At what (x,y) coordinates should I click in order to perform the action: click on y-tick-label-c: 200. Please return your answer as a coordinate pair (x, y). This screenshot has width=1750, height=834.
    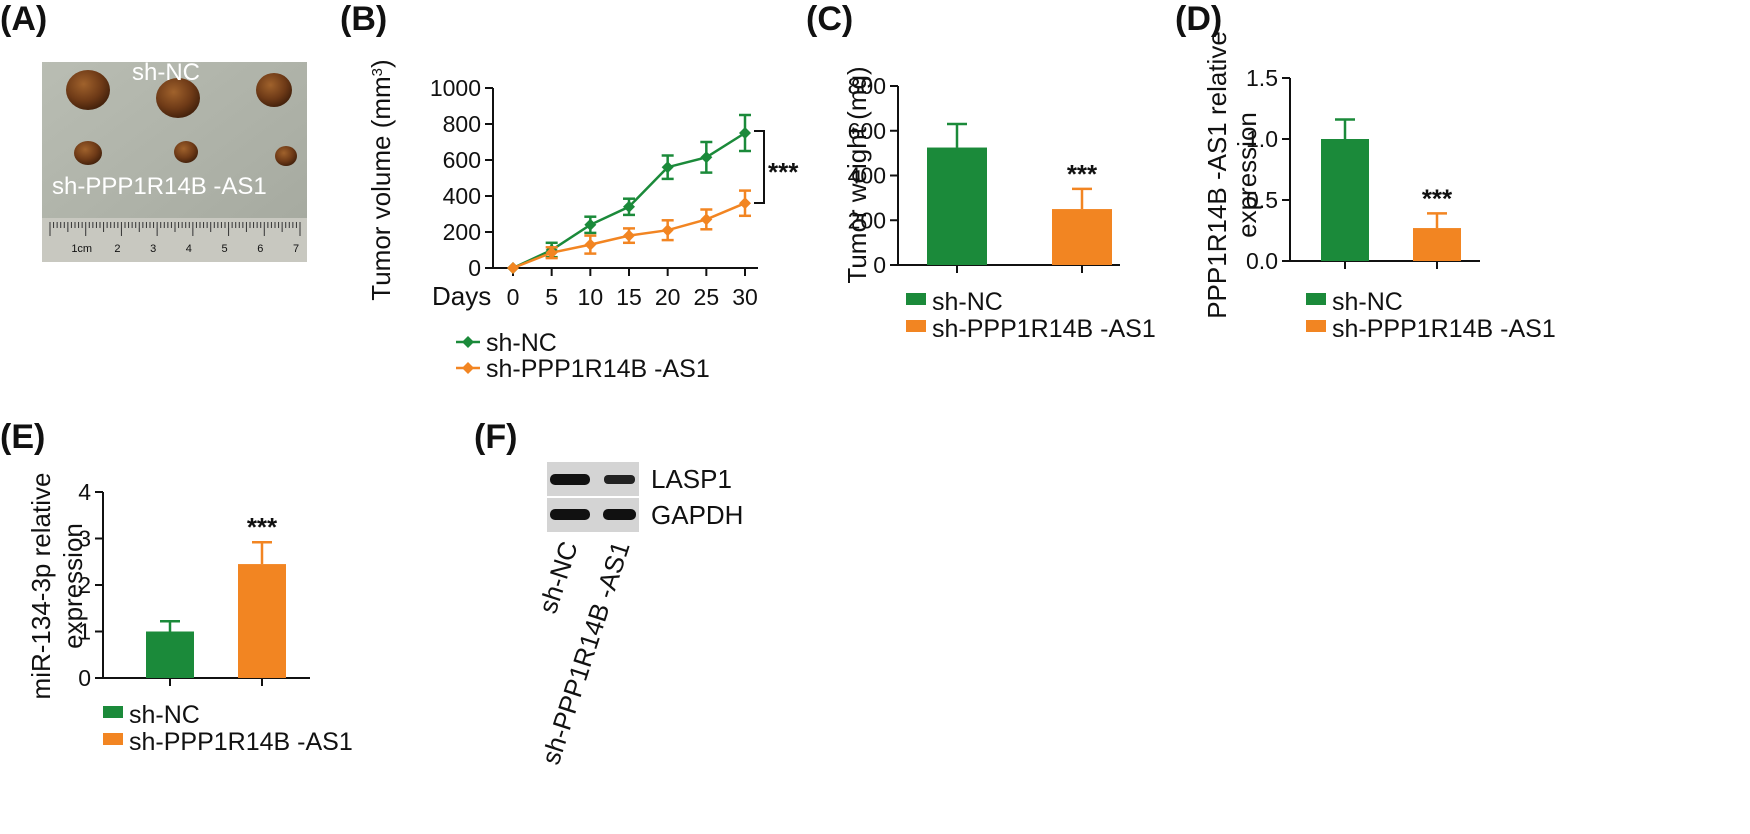
    Looking at the image, I should click on (867, 220).